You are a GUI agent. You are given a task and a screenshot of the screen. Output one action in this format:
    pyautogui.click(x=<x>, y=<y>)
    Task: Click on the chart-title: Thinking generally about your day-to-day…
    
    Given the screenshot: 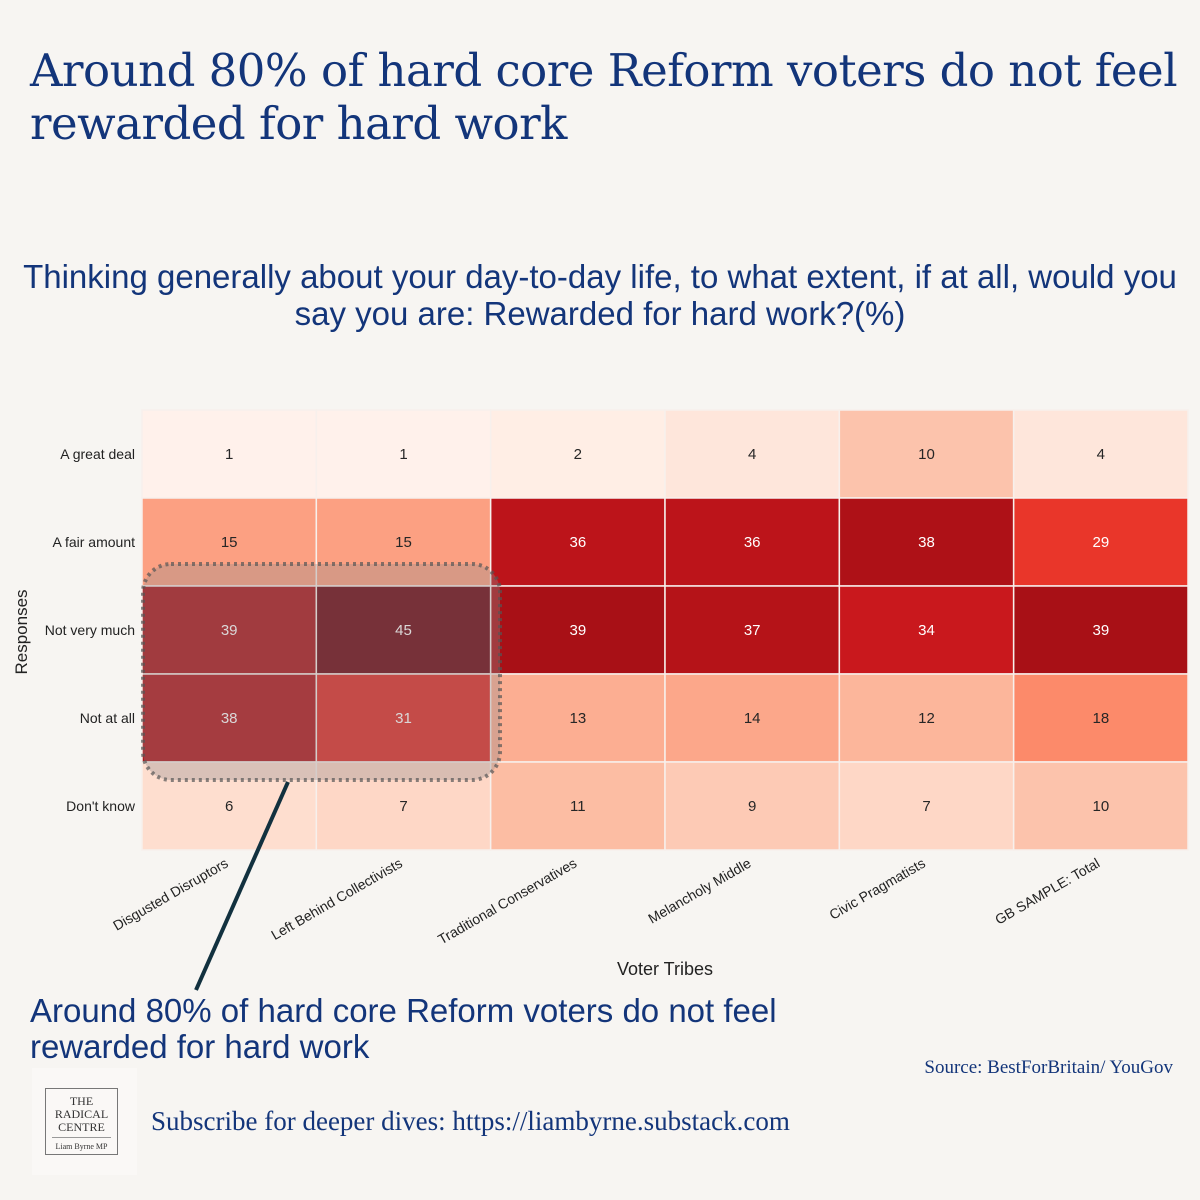 What is the action you would take?
    pyautogui.click(x=600, y=295)
    